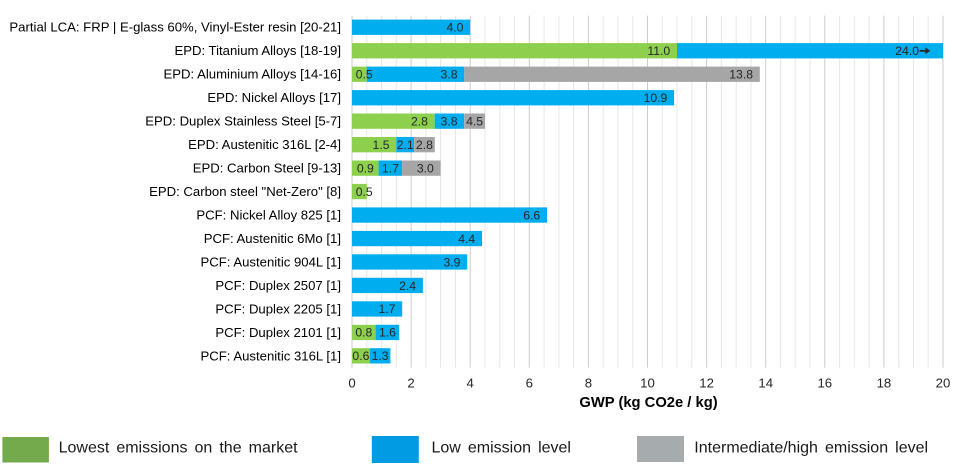  What do you see at coordinates (907, 51) in the screenshot?
I see `svg-text: 24.0` at bounding box center [907, 51].